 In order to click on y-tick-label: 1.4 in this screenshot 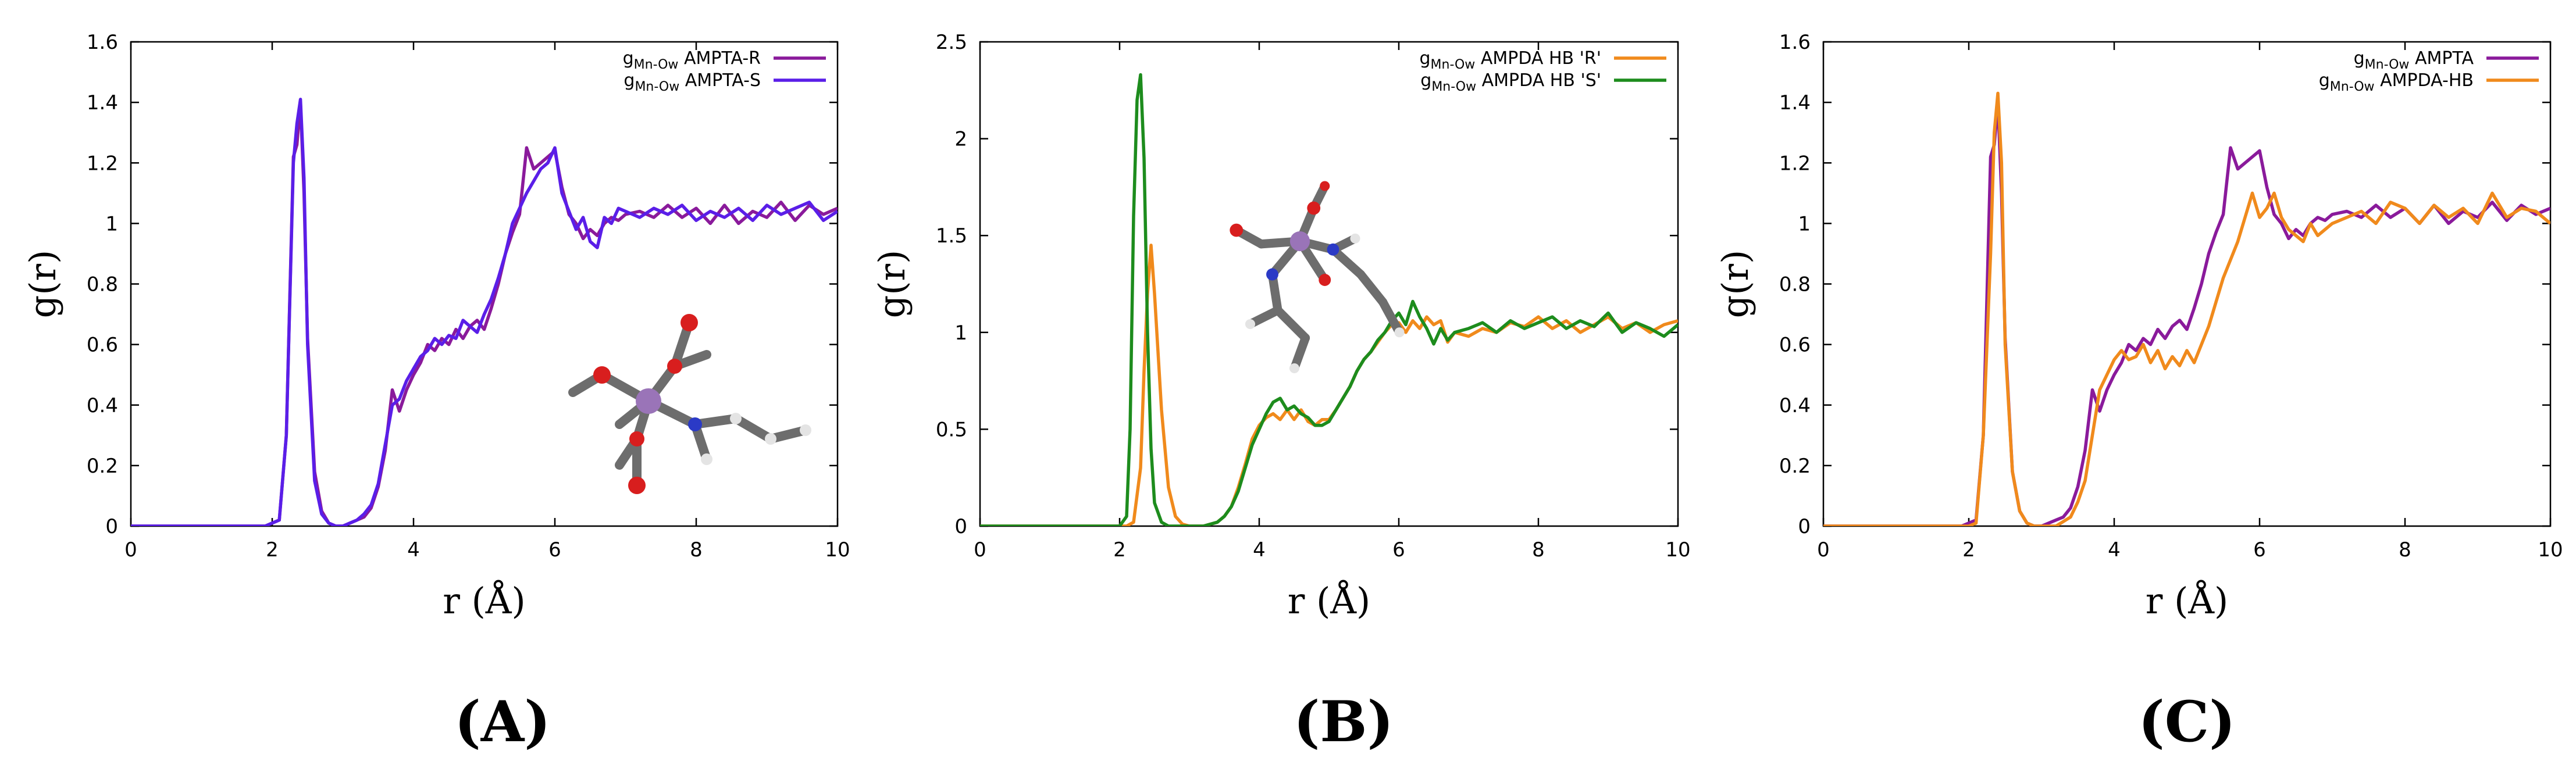, I will do `click(1795, 103)`.